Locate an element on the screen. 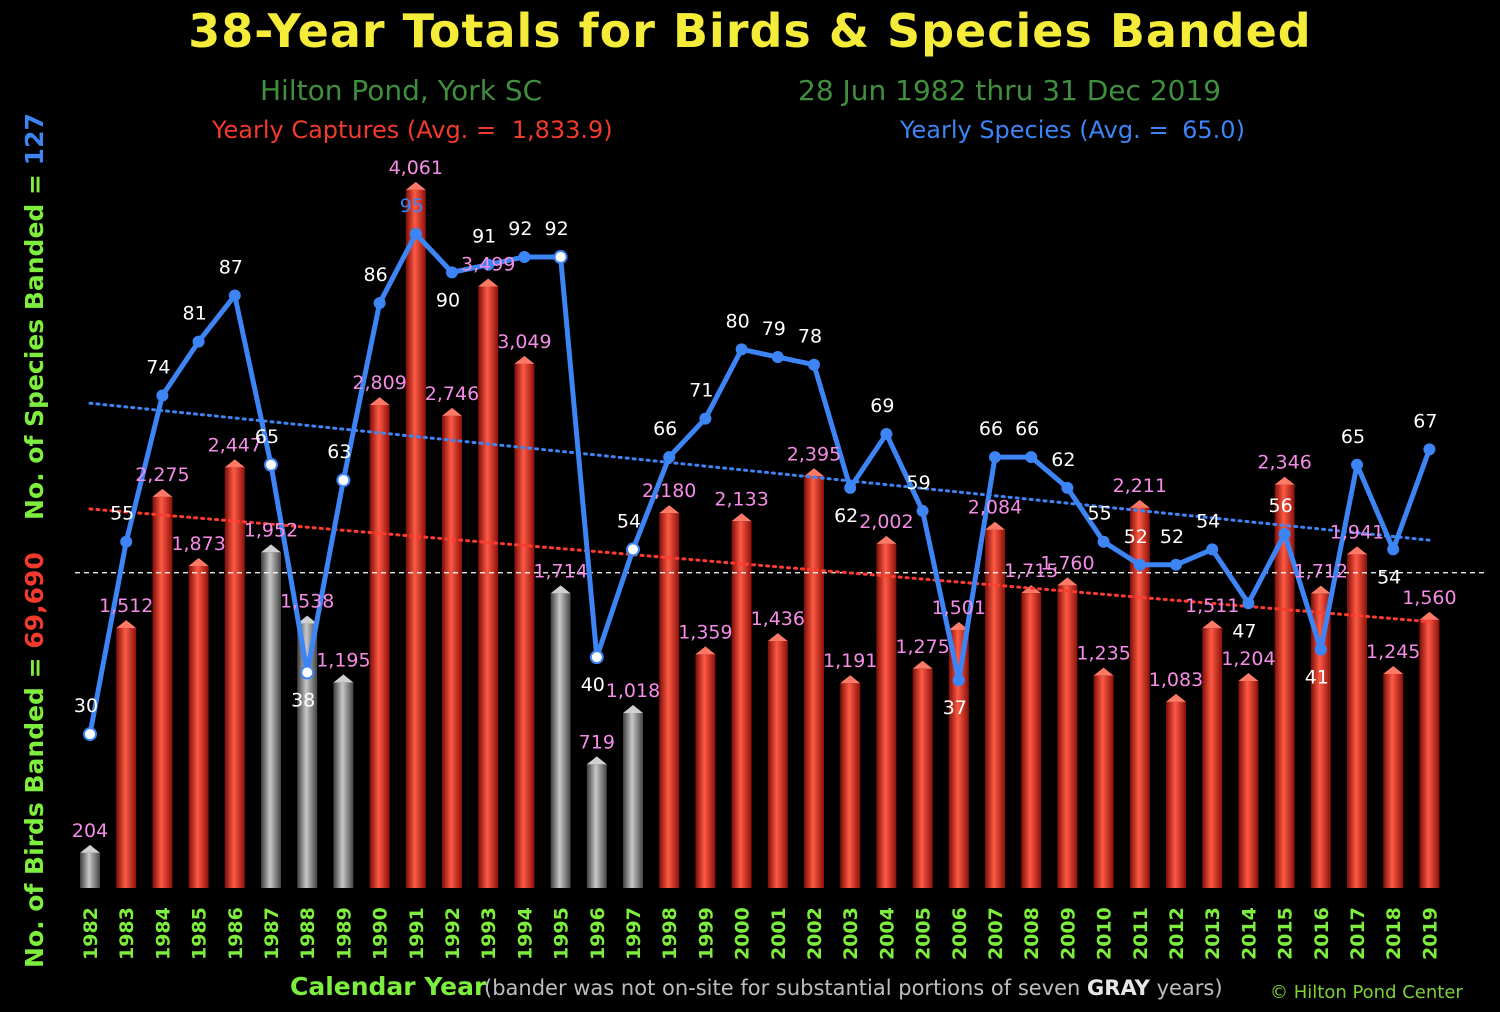  note-suffix: years) is located at coordinates (1186, 988).